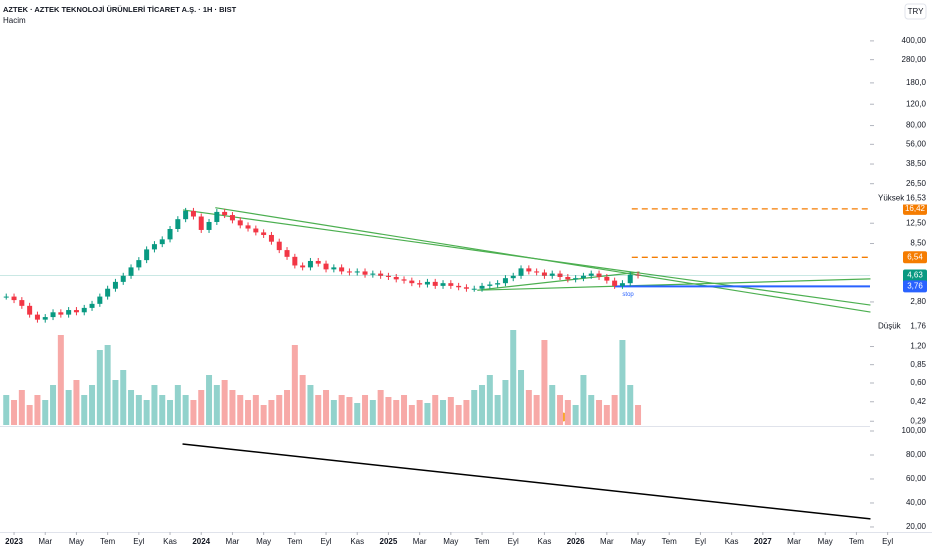  What do you see at coordinates (916, 478) in the screenshot?
I see `y-tick-label: 60,00` at bounding box center [916, 478].